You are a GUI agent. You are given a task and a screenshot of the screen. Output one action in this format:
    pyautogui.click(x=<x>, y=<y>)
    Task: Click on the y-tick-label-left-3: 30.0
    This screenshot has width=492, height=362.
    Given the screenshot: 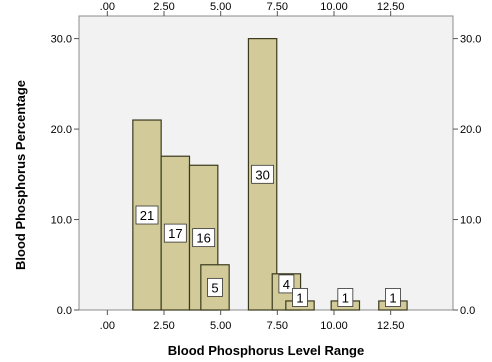 What is the action you would take?
    pyautogui.click(x=61, y=40)
    